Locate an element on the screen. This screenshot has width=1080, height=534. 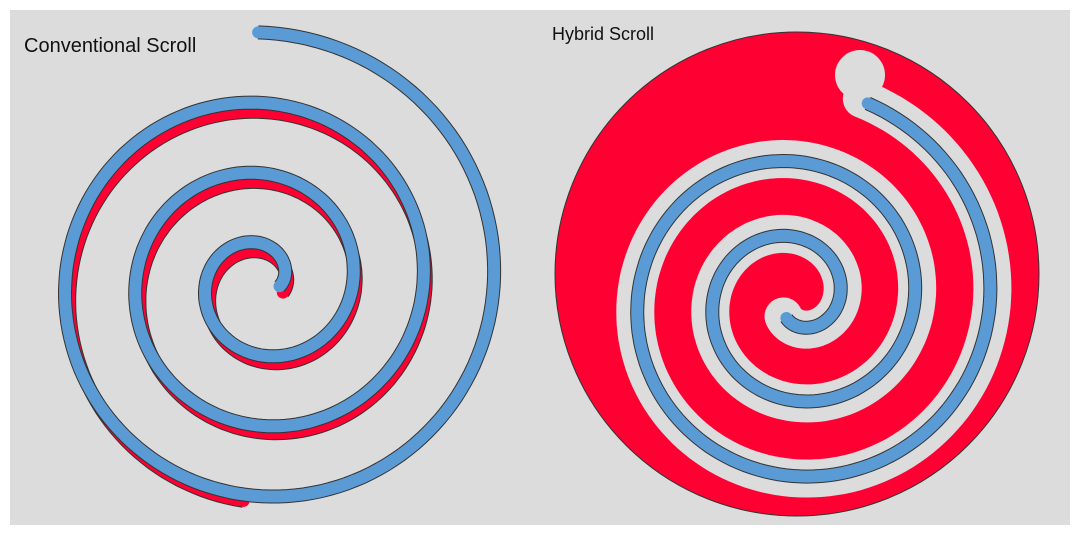
hybrid-label: Hybrid Scroll is located at coordinates (603, 34).